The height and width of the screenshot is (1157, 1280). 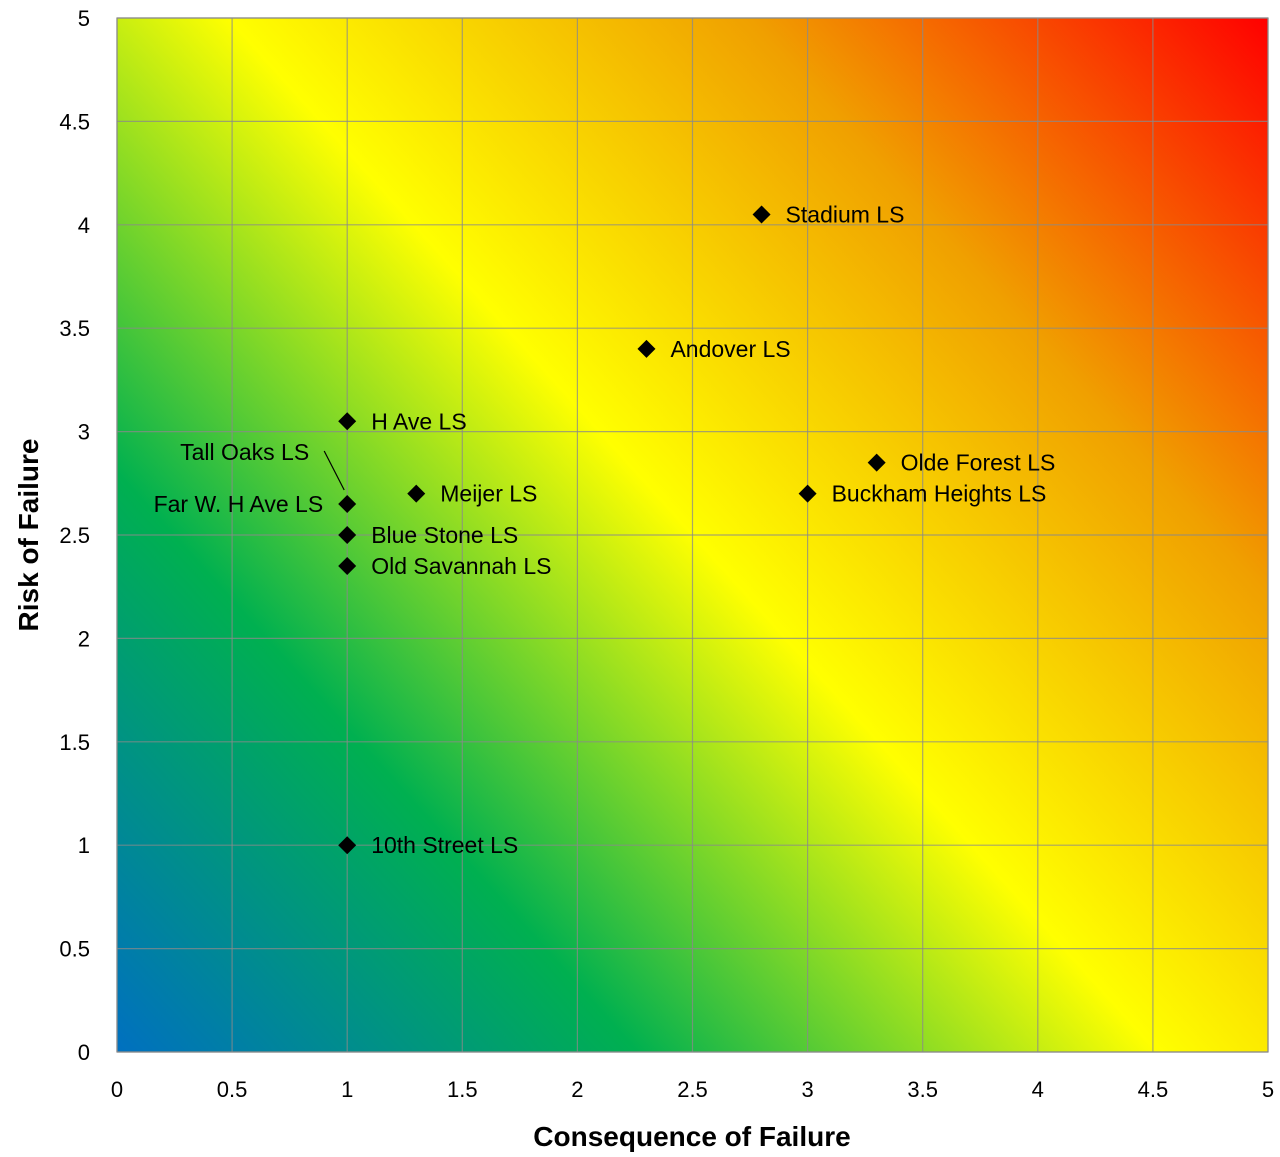 What do you see at coordinates (691, 1136) in the screenshot?
I see `x-axis-title: Consequence of Failure` at bounding box center [691, 1136].